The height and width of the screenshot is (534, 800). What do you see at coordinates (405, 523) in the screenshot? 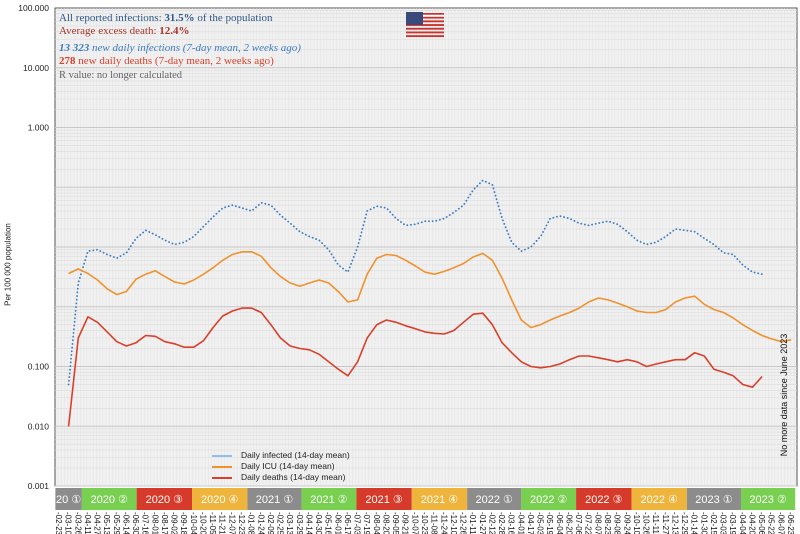
I see `x-tick-label: -09-21` at bounding box center [405, 523].